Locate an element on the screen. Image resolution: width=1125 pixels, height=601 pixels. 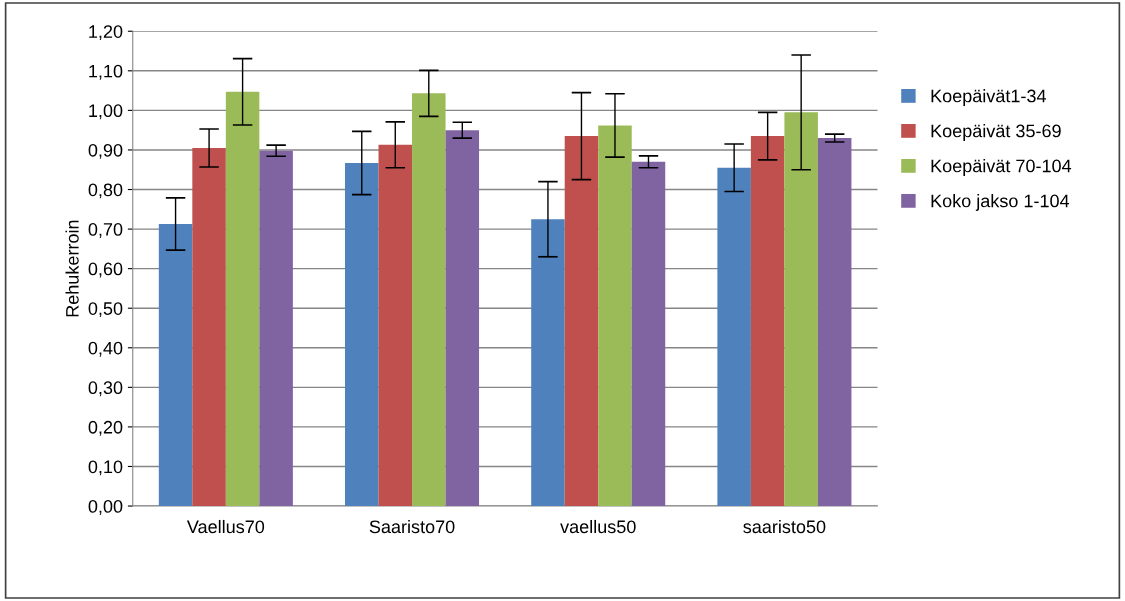
y-tick-label: 0,80 is located at coordinates (105, 191).